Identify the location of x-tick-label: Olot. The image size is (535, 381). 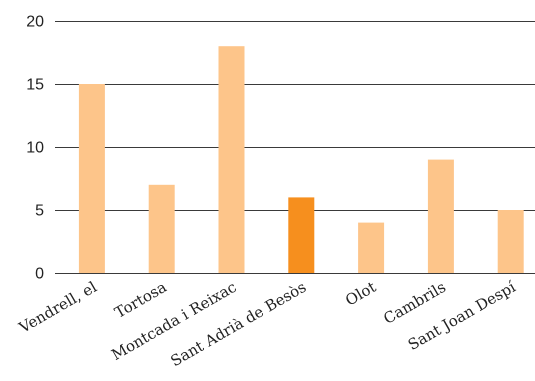
(360, 294).